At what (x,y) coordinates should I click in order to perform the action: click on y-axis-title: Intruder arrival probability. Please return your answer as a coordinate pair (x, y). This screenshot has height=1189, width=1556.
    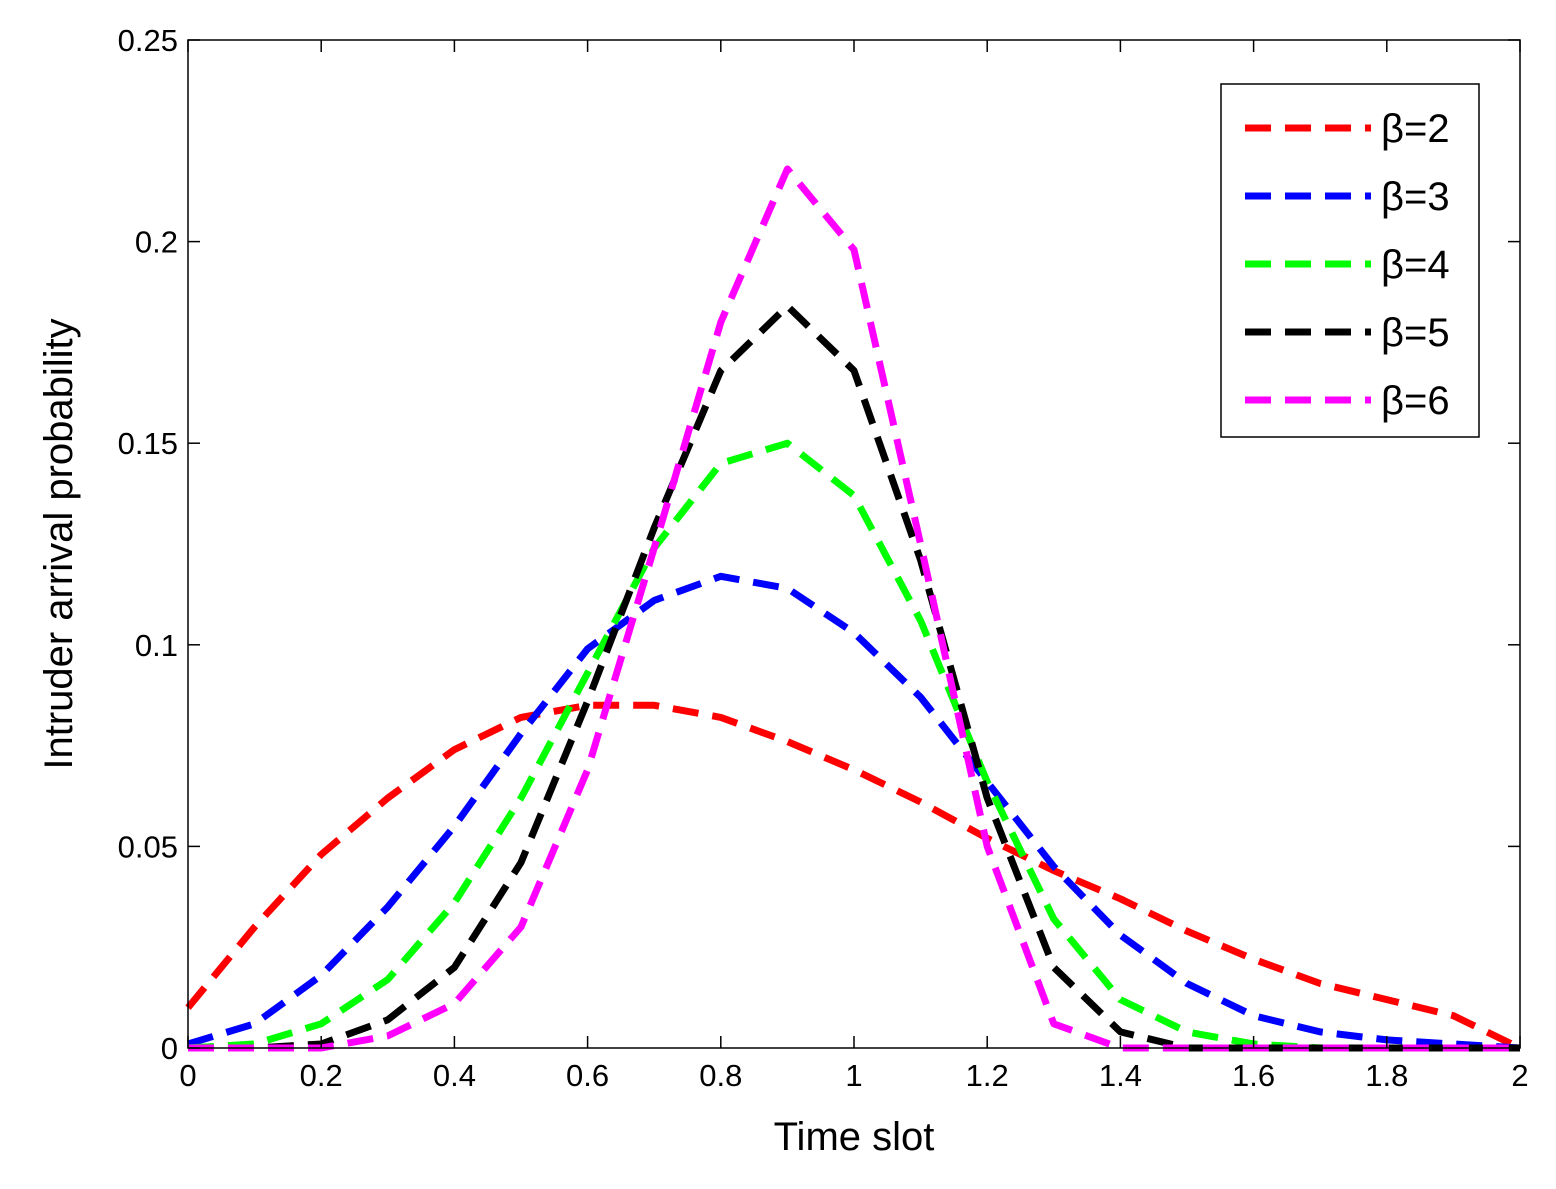
    Looking at the image, I should click on (59, 543).